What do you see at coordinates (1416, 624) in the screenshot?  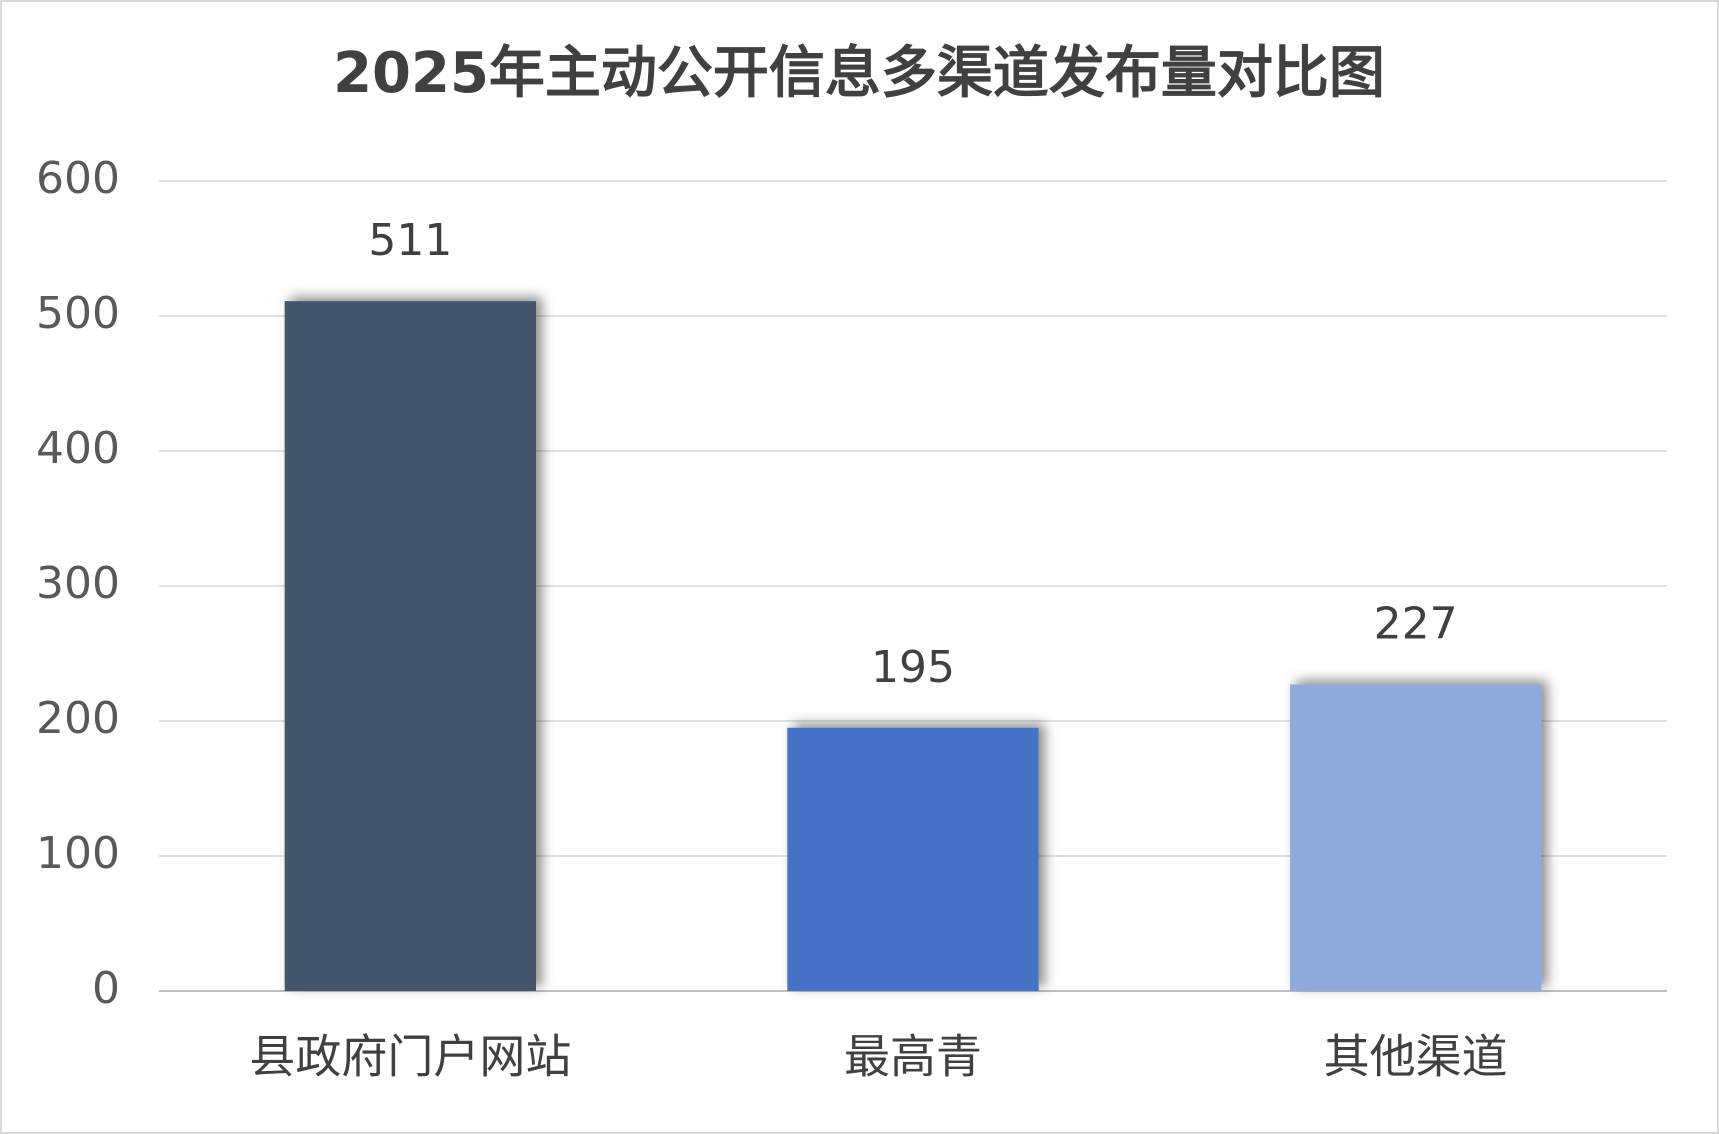 I see `value-label: 227` at bounding box center [1416, 624].